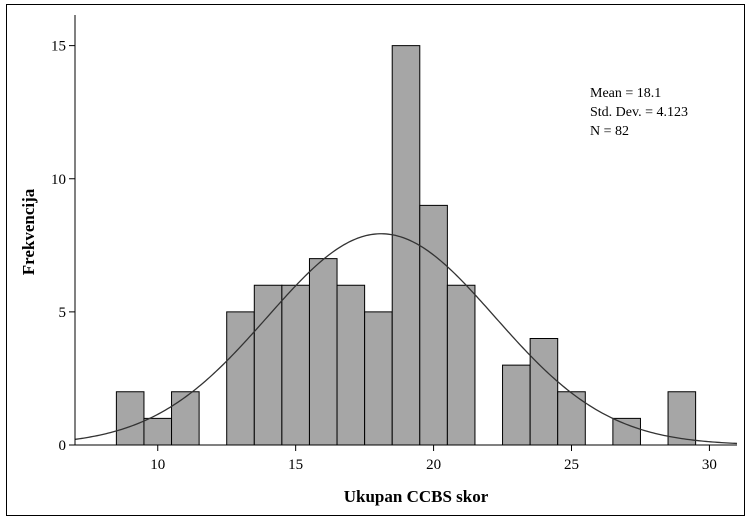  What do you see at coordinates (416, 496) in the screenshot?
I see `x-axis-title: Ukupan CCBS skor` at bounding box center [416, 496].